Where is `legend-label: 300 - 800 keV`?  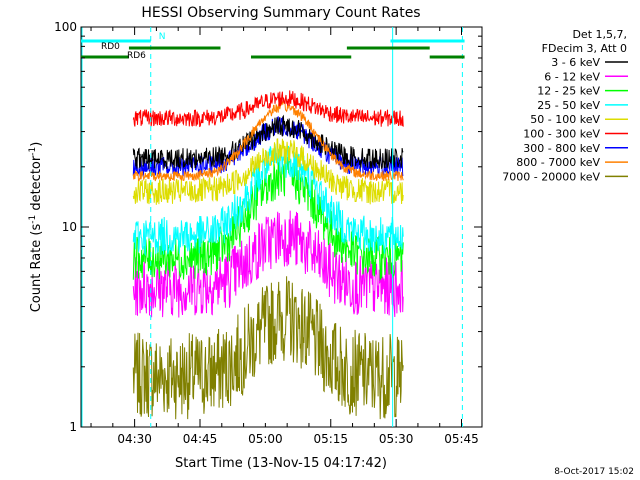 legend-label: 300 - 800 keV is located at coordinates (561, 148).